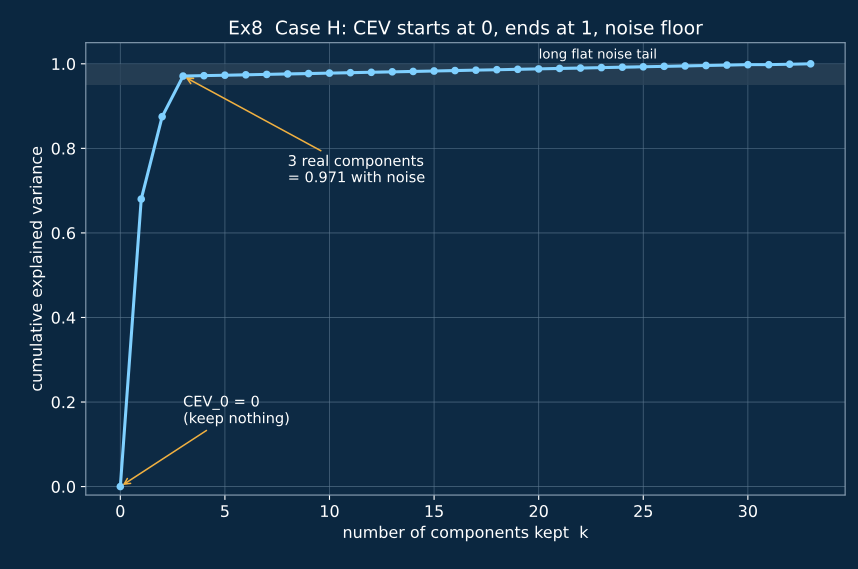 The image size is (858, 569). I want to click on x-tick-label: 30, so click(747, 511).